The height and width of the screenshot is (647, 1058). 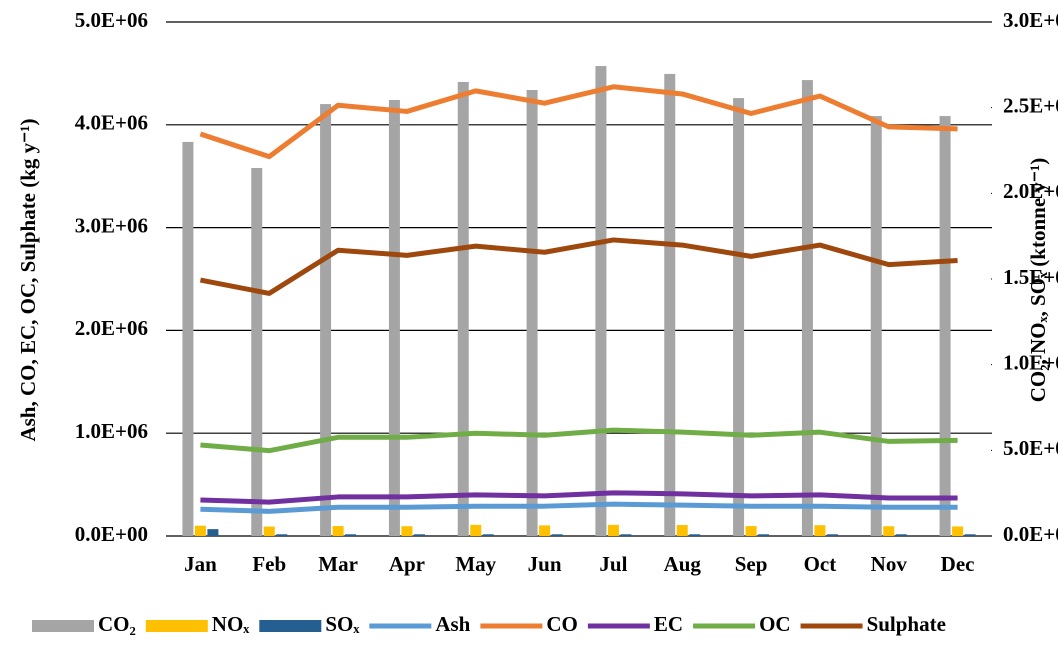 What do you see at coordinates (269, 564) in the screenshot?
I see `x-tick-label: Feb` at bounding box center [269, 564].